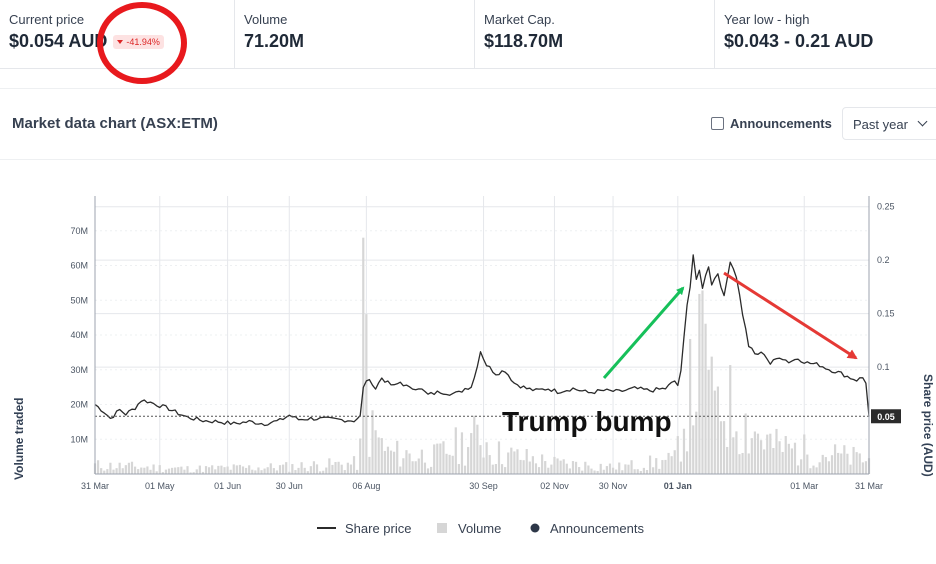  What do you see at coordinates (227, 486) in the screenshot?
I see `x-tick-label: 01 Jun` at bounding box center [227, 486].